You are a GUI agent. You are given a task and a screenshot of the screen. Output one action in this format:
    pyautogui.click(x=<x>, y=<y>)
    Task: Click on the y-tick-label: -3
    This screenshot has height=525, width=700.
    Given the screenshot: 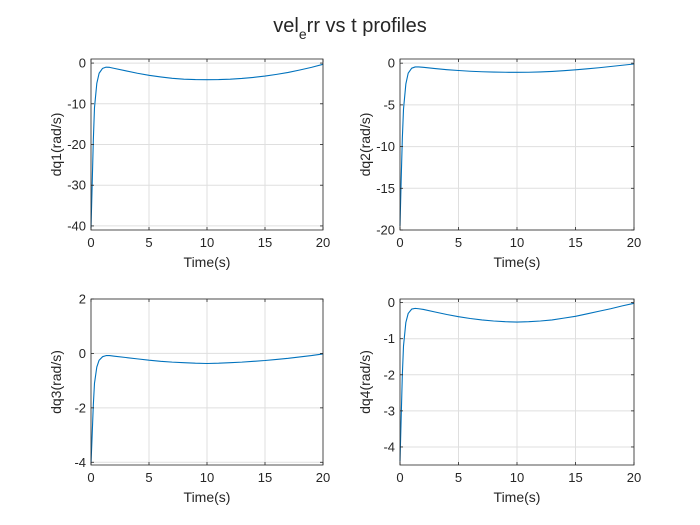 What is the action you would take?
    pyautogui.click(x=389, y=410)
    